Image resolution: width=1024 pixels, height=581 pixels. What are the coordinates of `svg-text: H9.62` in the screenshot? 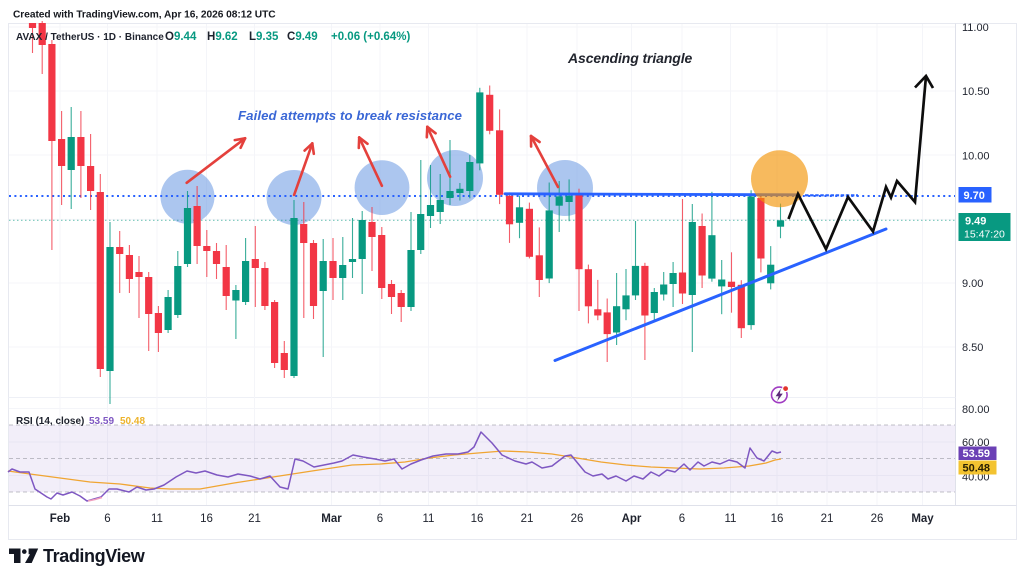 It's located at (222, 37).